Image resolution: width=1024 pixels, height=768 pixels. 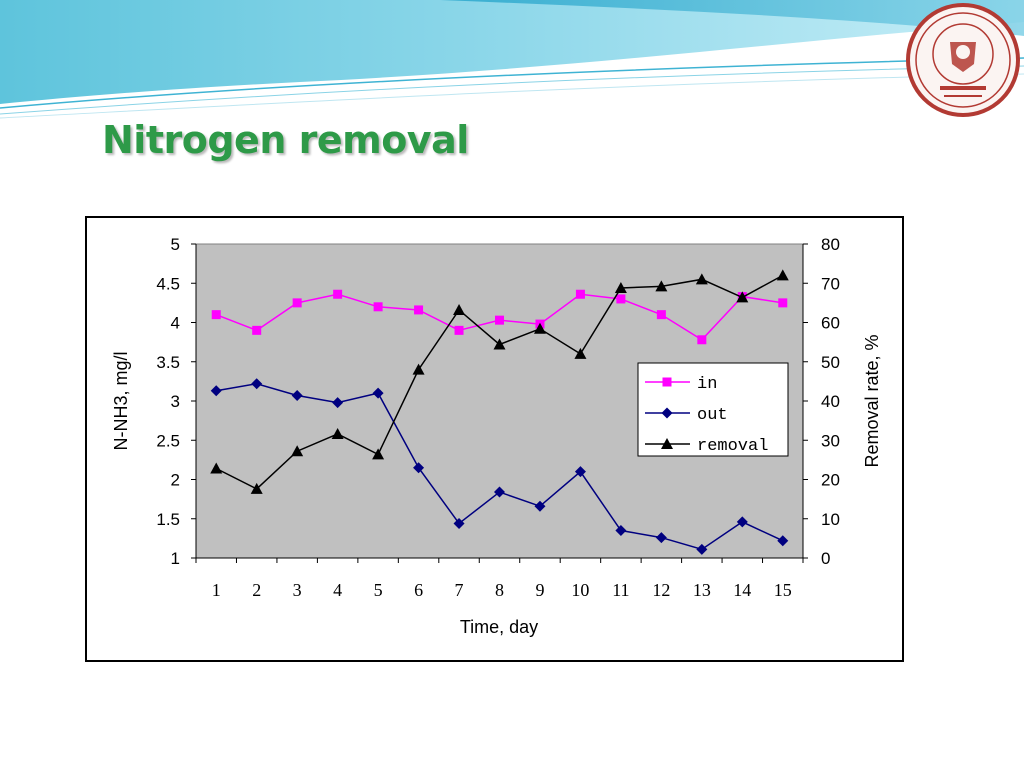 I want to click on y-tick-label: 4, so click(x=175, y=323).